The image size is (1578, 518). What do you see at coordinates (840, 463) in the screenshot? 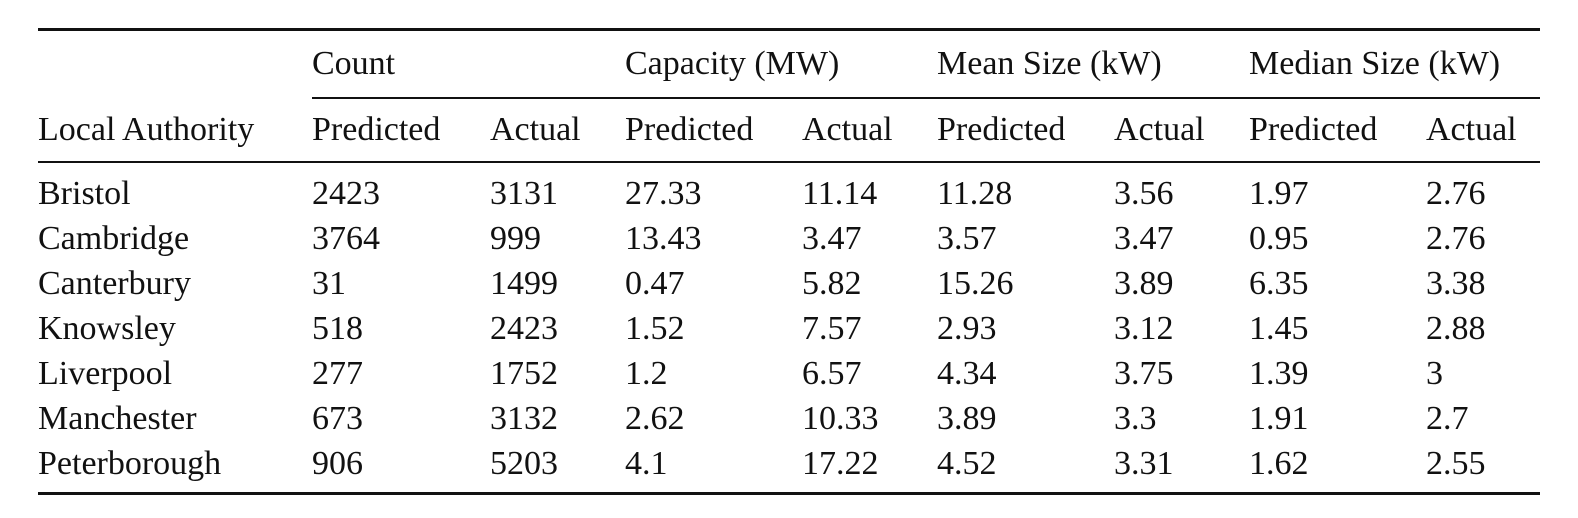
I see `cell-capacity-actual: 17.22` at bounding box center [840, 463].